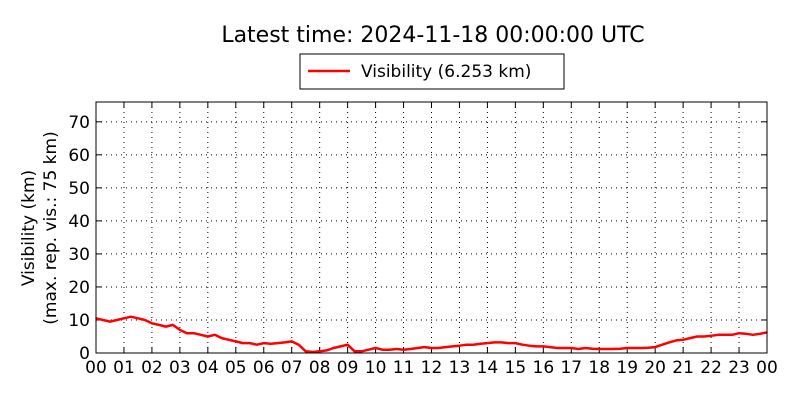 The image size is (800, 400). Describe the element at coordinates (51, 227) in the screenshot. I see `y-axis-sublabel: (max. rep. vis.: 75 km)` at that location.